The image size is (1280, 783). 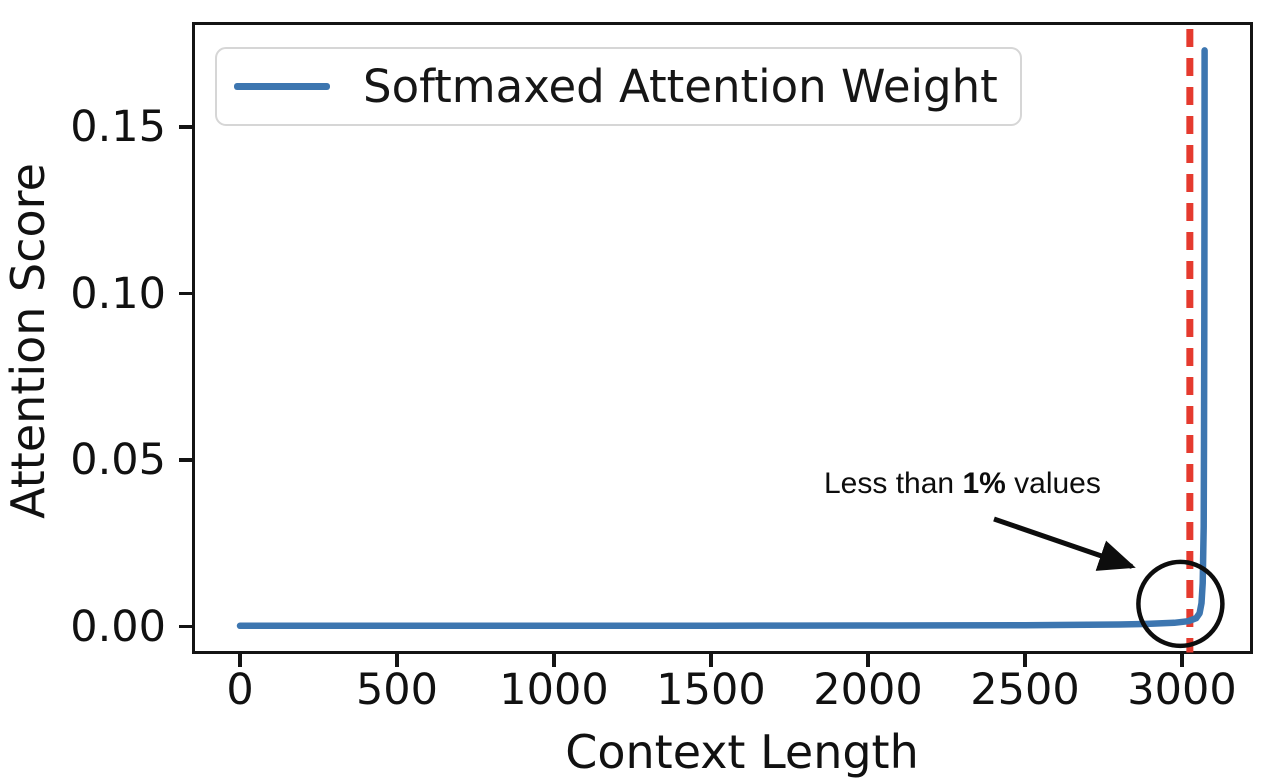 I want to click on x-tick-label: 1000, so click(x=554, y=690).